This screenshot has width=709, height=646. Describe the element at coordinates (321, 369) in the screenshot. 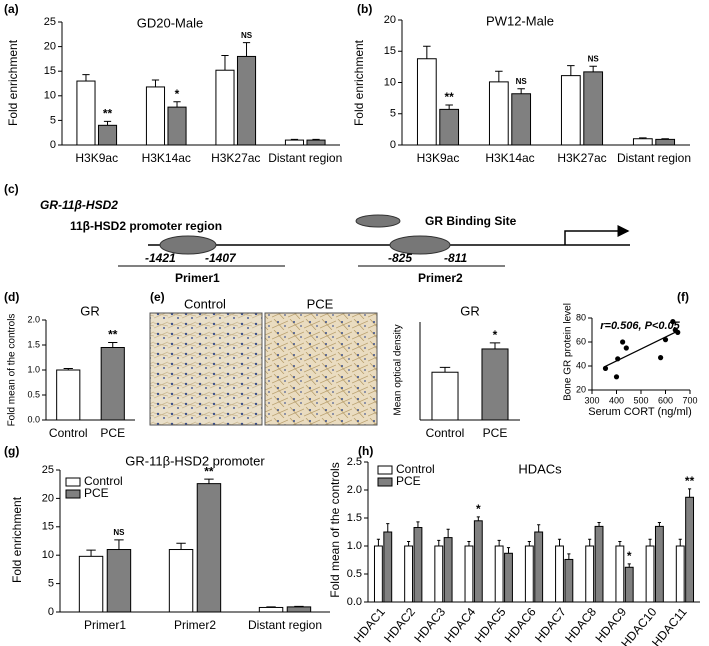

I see `micrograph` at that location.